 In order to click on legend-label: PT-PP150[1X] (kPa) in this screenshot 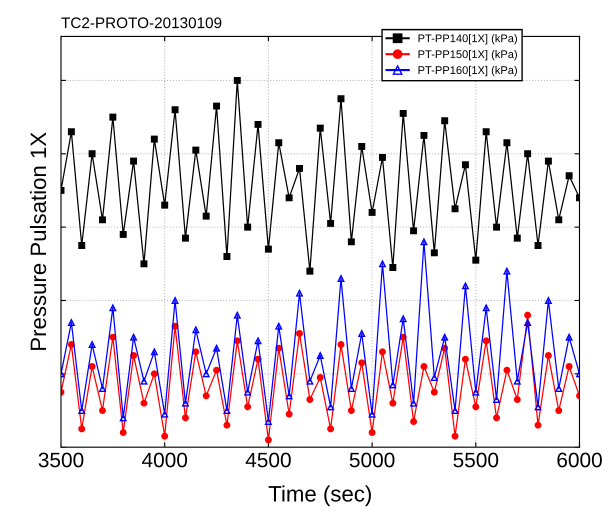, I will do `click(467, 55)`.